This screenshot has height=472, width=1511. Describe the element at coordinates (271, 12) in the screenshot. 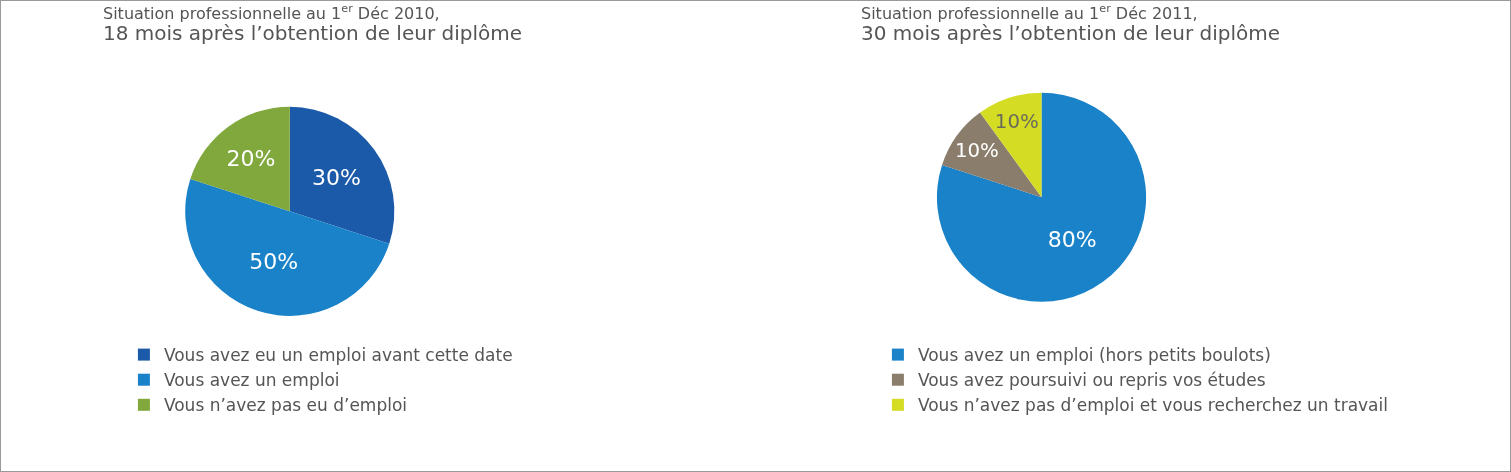

I see `chart-title: Situation professionnelle au 1$^{er}$ Déc 2010,` at that location.